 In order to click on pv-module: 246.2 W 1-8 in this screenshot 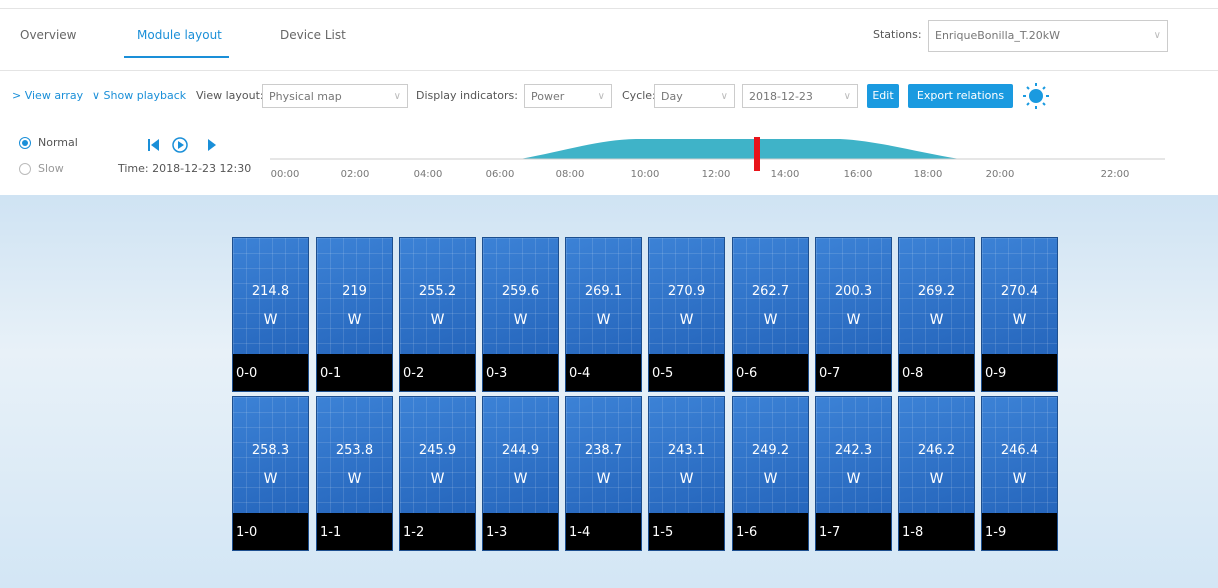, I will do `click(936, 473)`.